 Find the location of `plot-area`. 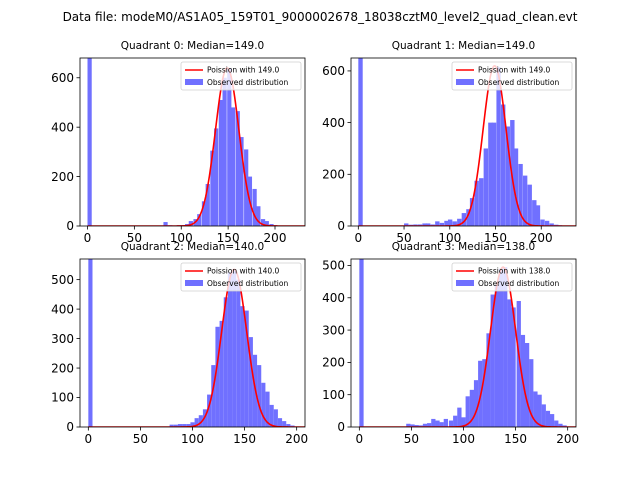

plot-area is located at coordinates (467, 343).